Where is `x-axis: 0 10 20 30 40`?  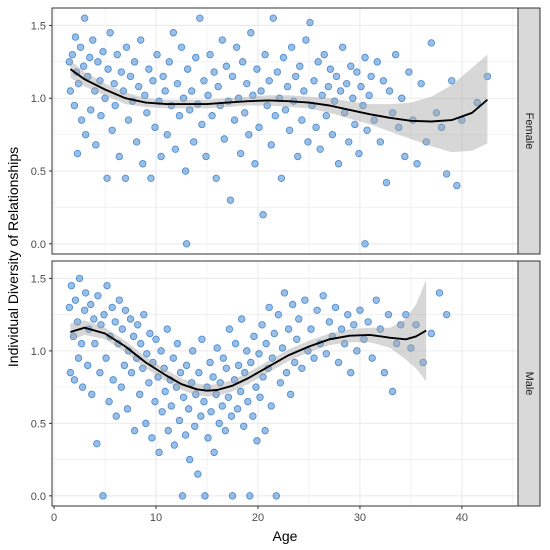 x-axis: 0 10 20 30 40 is located at coordinates (259, 515).